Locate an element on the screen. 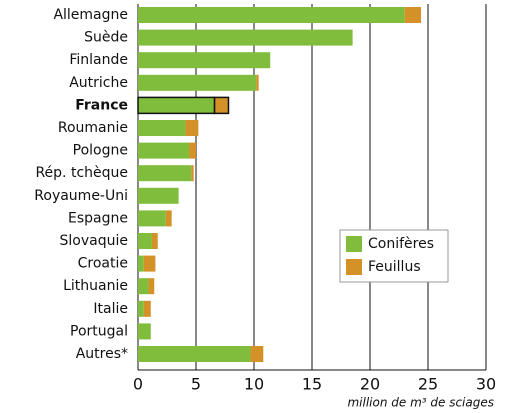 The image size is (506, 413). category-label: France is located at coordinates (101, 105).